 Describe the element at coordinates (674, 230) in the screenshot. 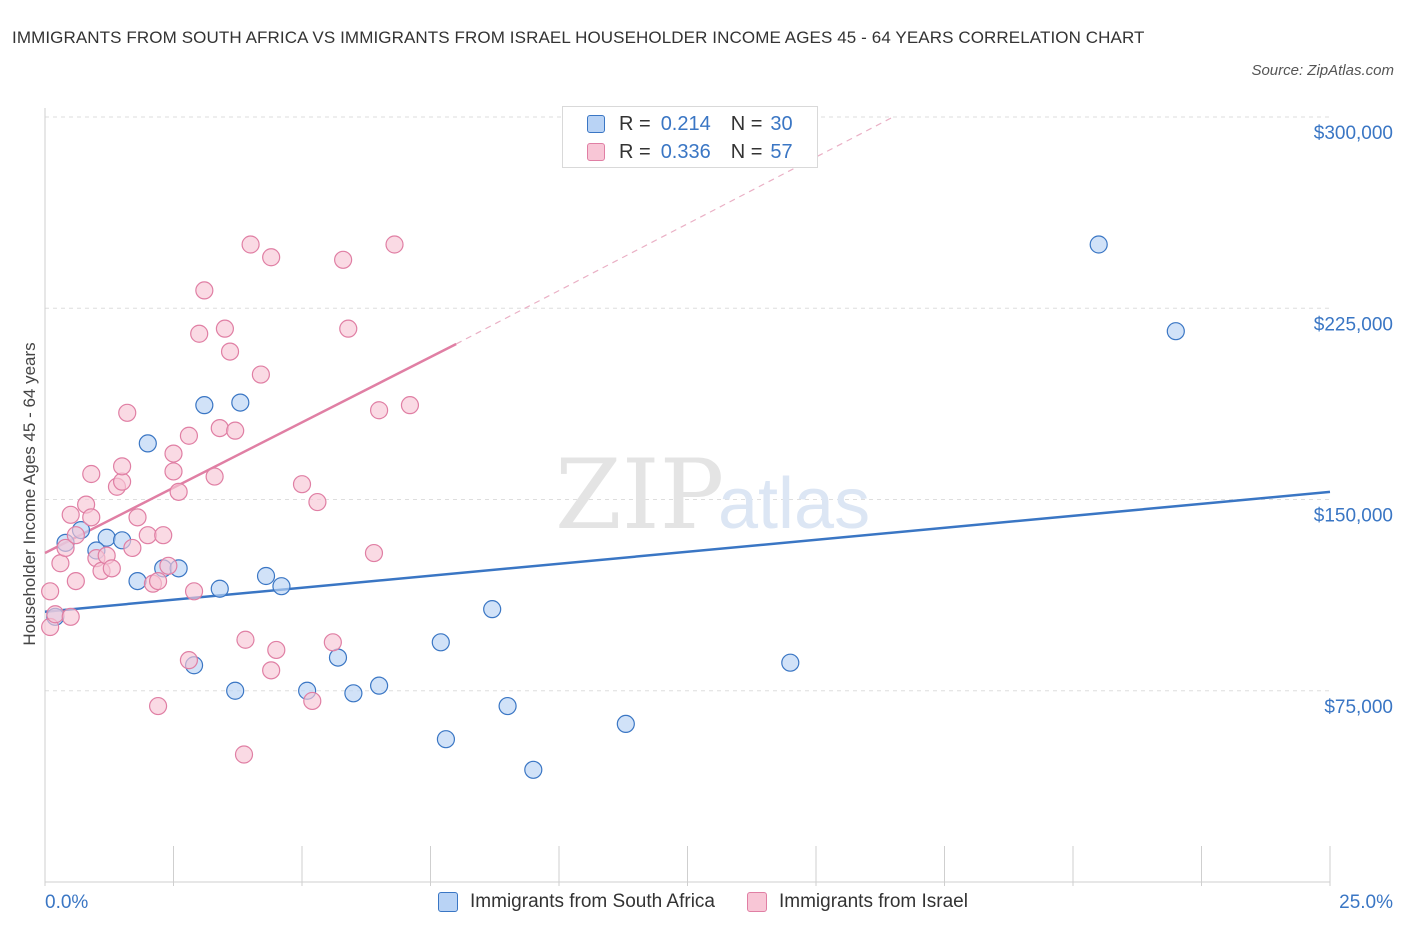

I see `israel-trend-extension` at that location.